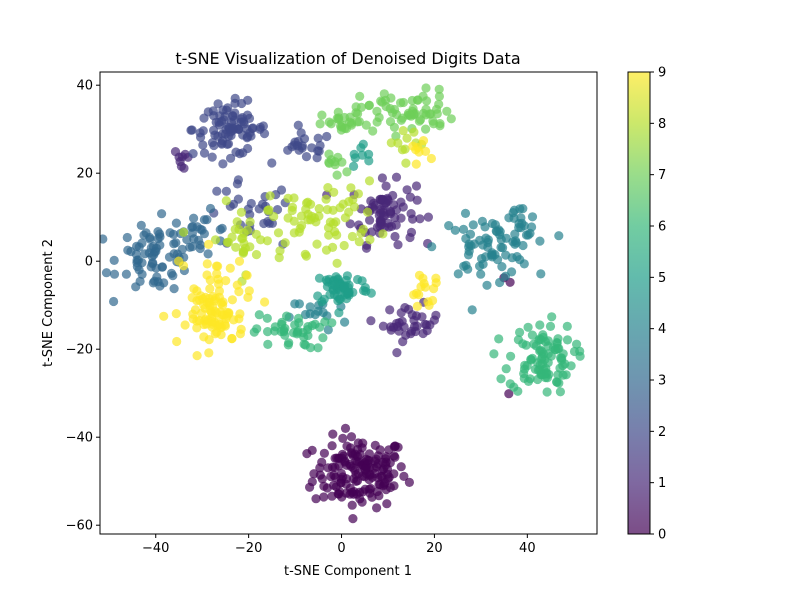 Image resolution: width=800 pixels, height=604 pixels. What do you see at coordinates (662, 278) in the screenshot?
I see `colorbar-tick-label: 5` at bounding box center [662, 278].